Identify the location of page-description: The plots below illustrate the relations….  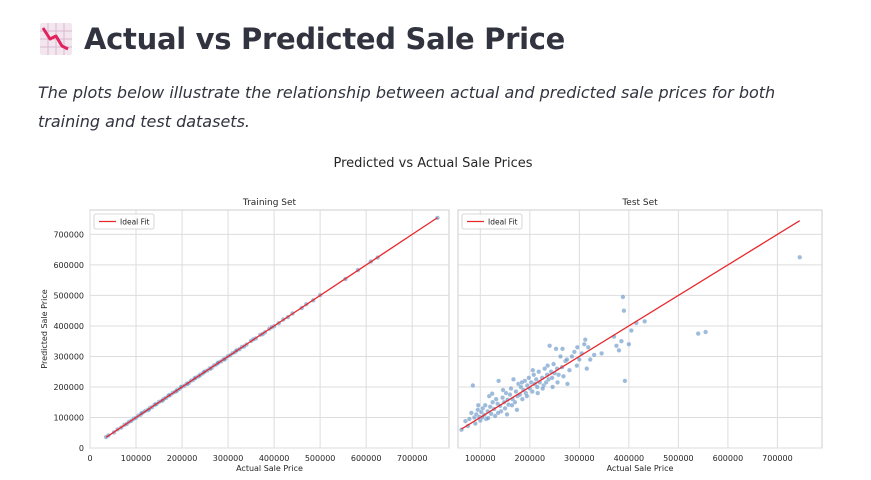
(407, 107).